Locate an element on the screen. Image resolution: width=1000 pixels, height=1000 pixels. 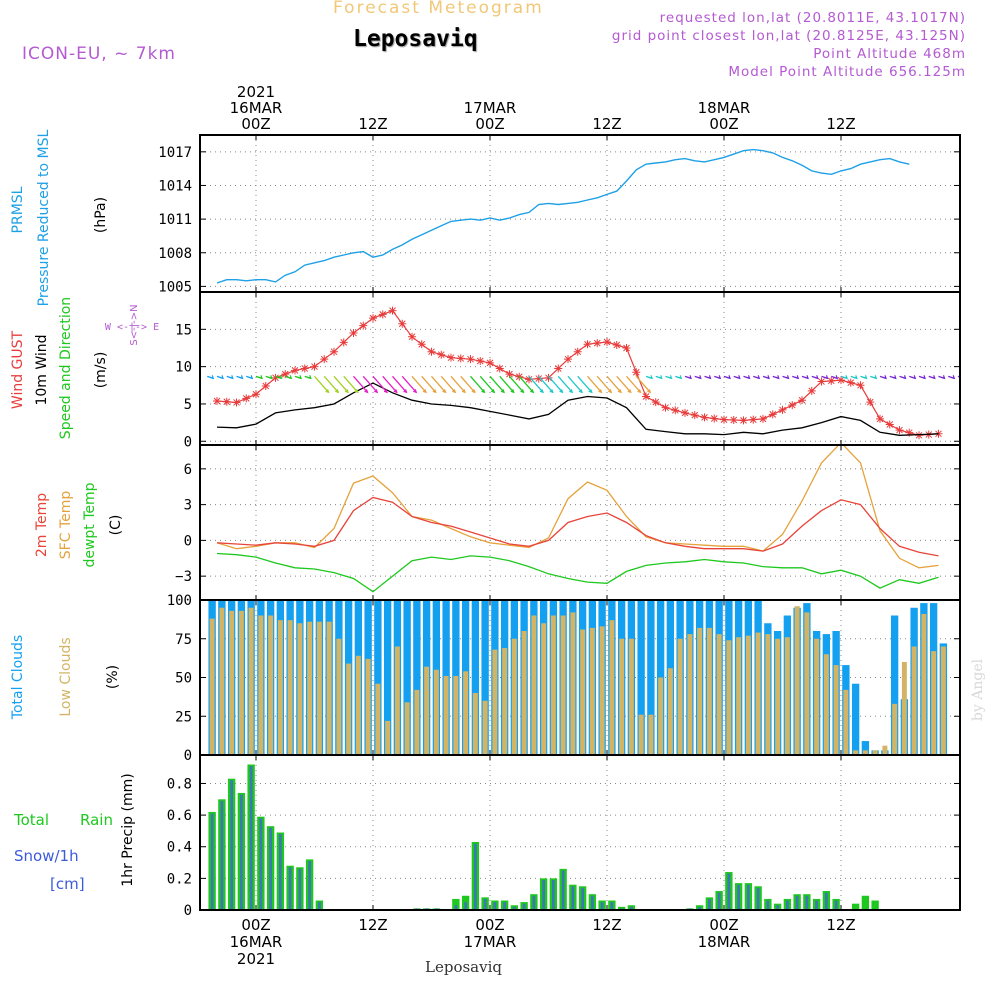
y-tick-label: 1017 is located at coordinates (175, 153).